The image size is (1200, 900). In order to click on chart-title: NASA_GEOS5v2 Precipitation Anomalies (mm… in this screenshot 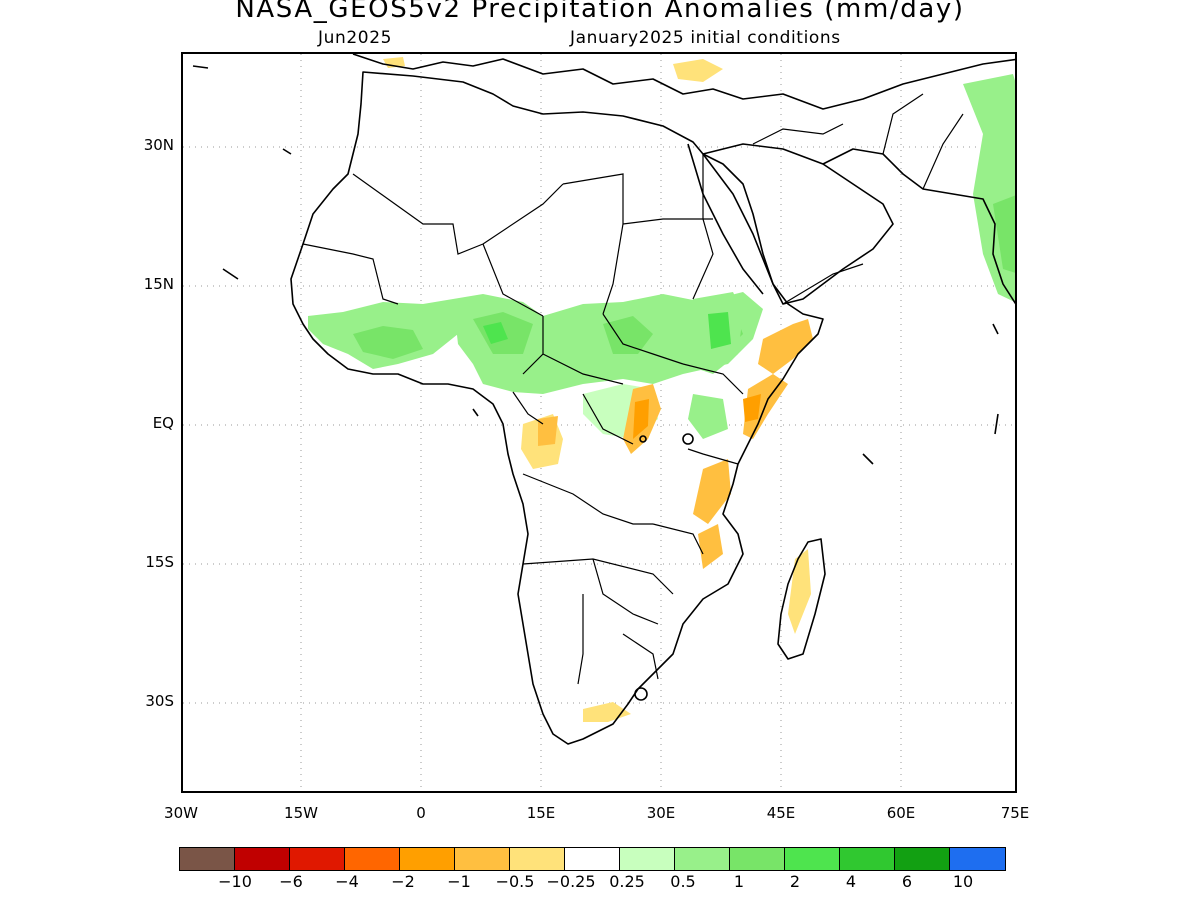, I will do `click(600, 12)`.